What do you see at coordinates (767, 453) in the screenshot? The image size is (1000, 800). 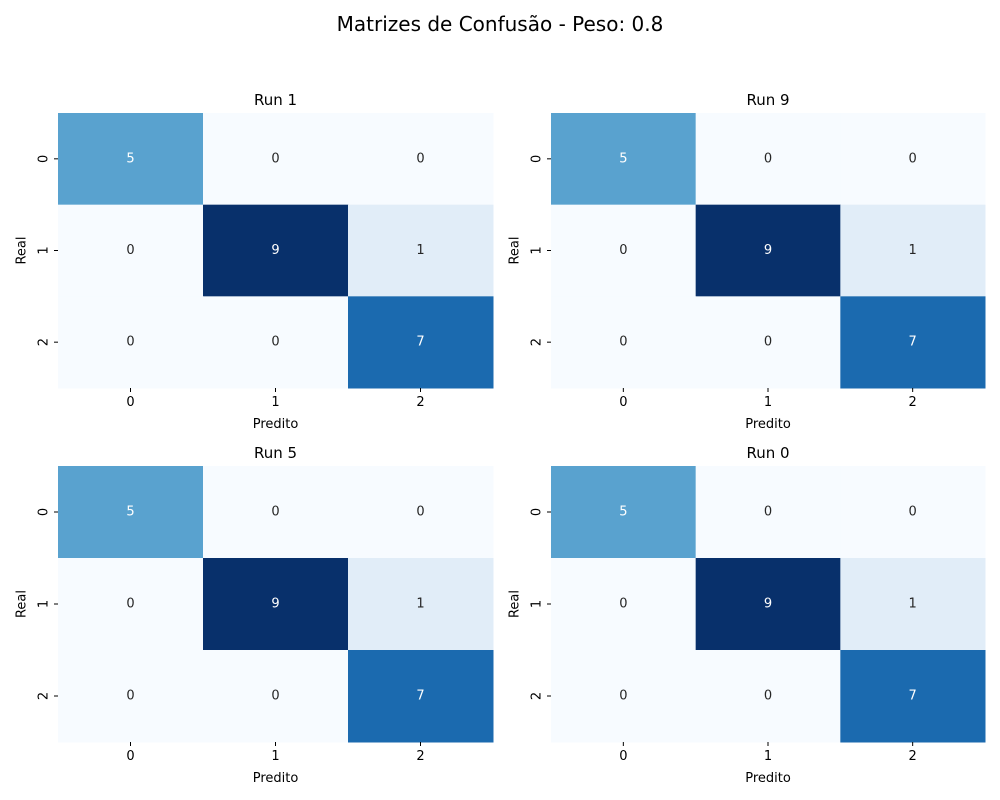 I see `panel-title: Run 0` at bounding box center [767, 453].